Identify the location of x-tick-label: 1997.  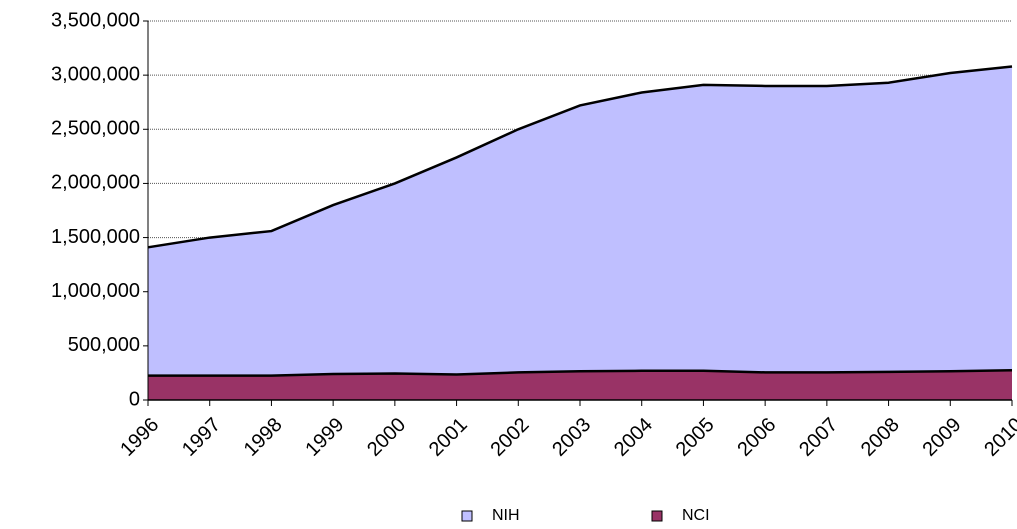
(201, 437).